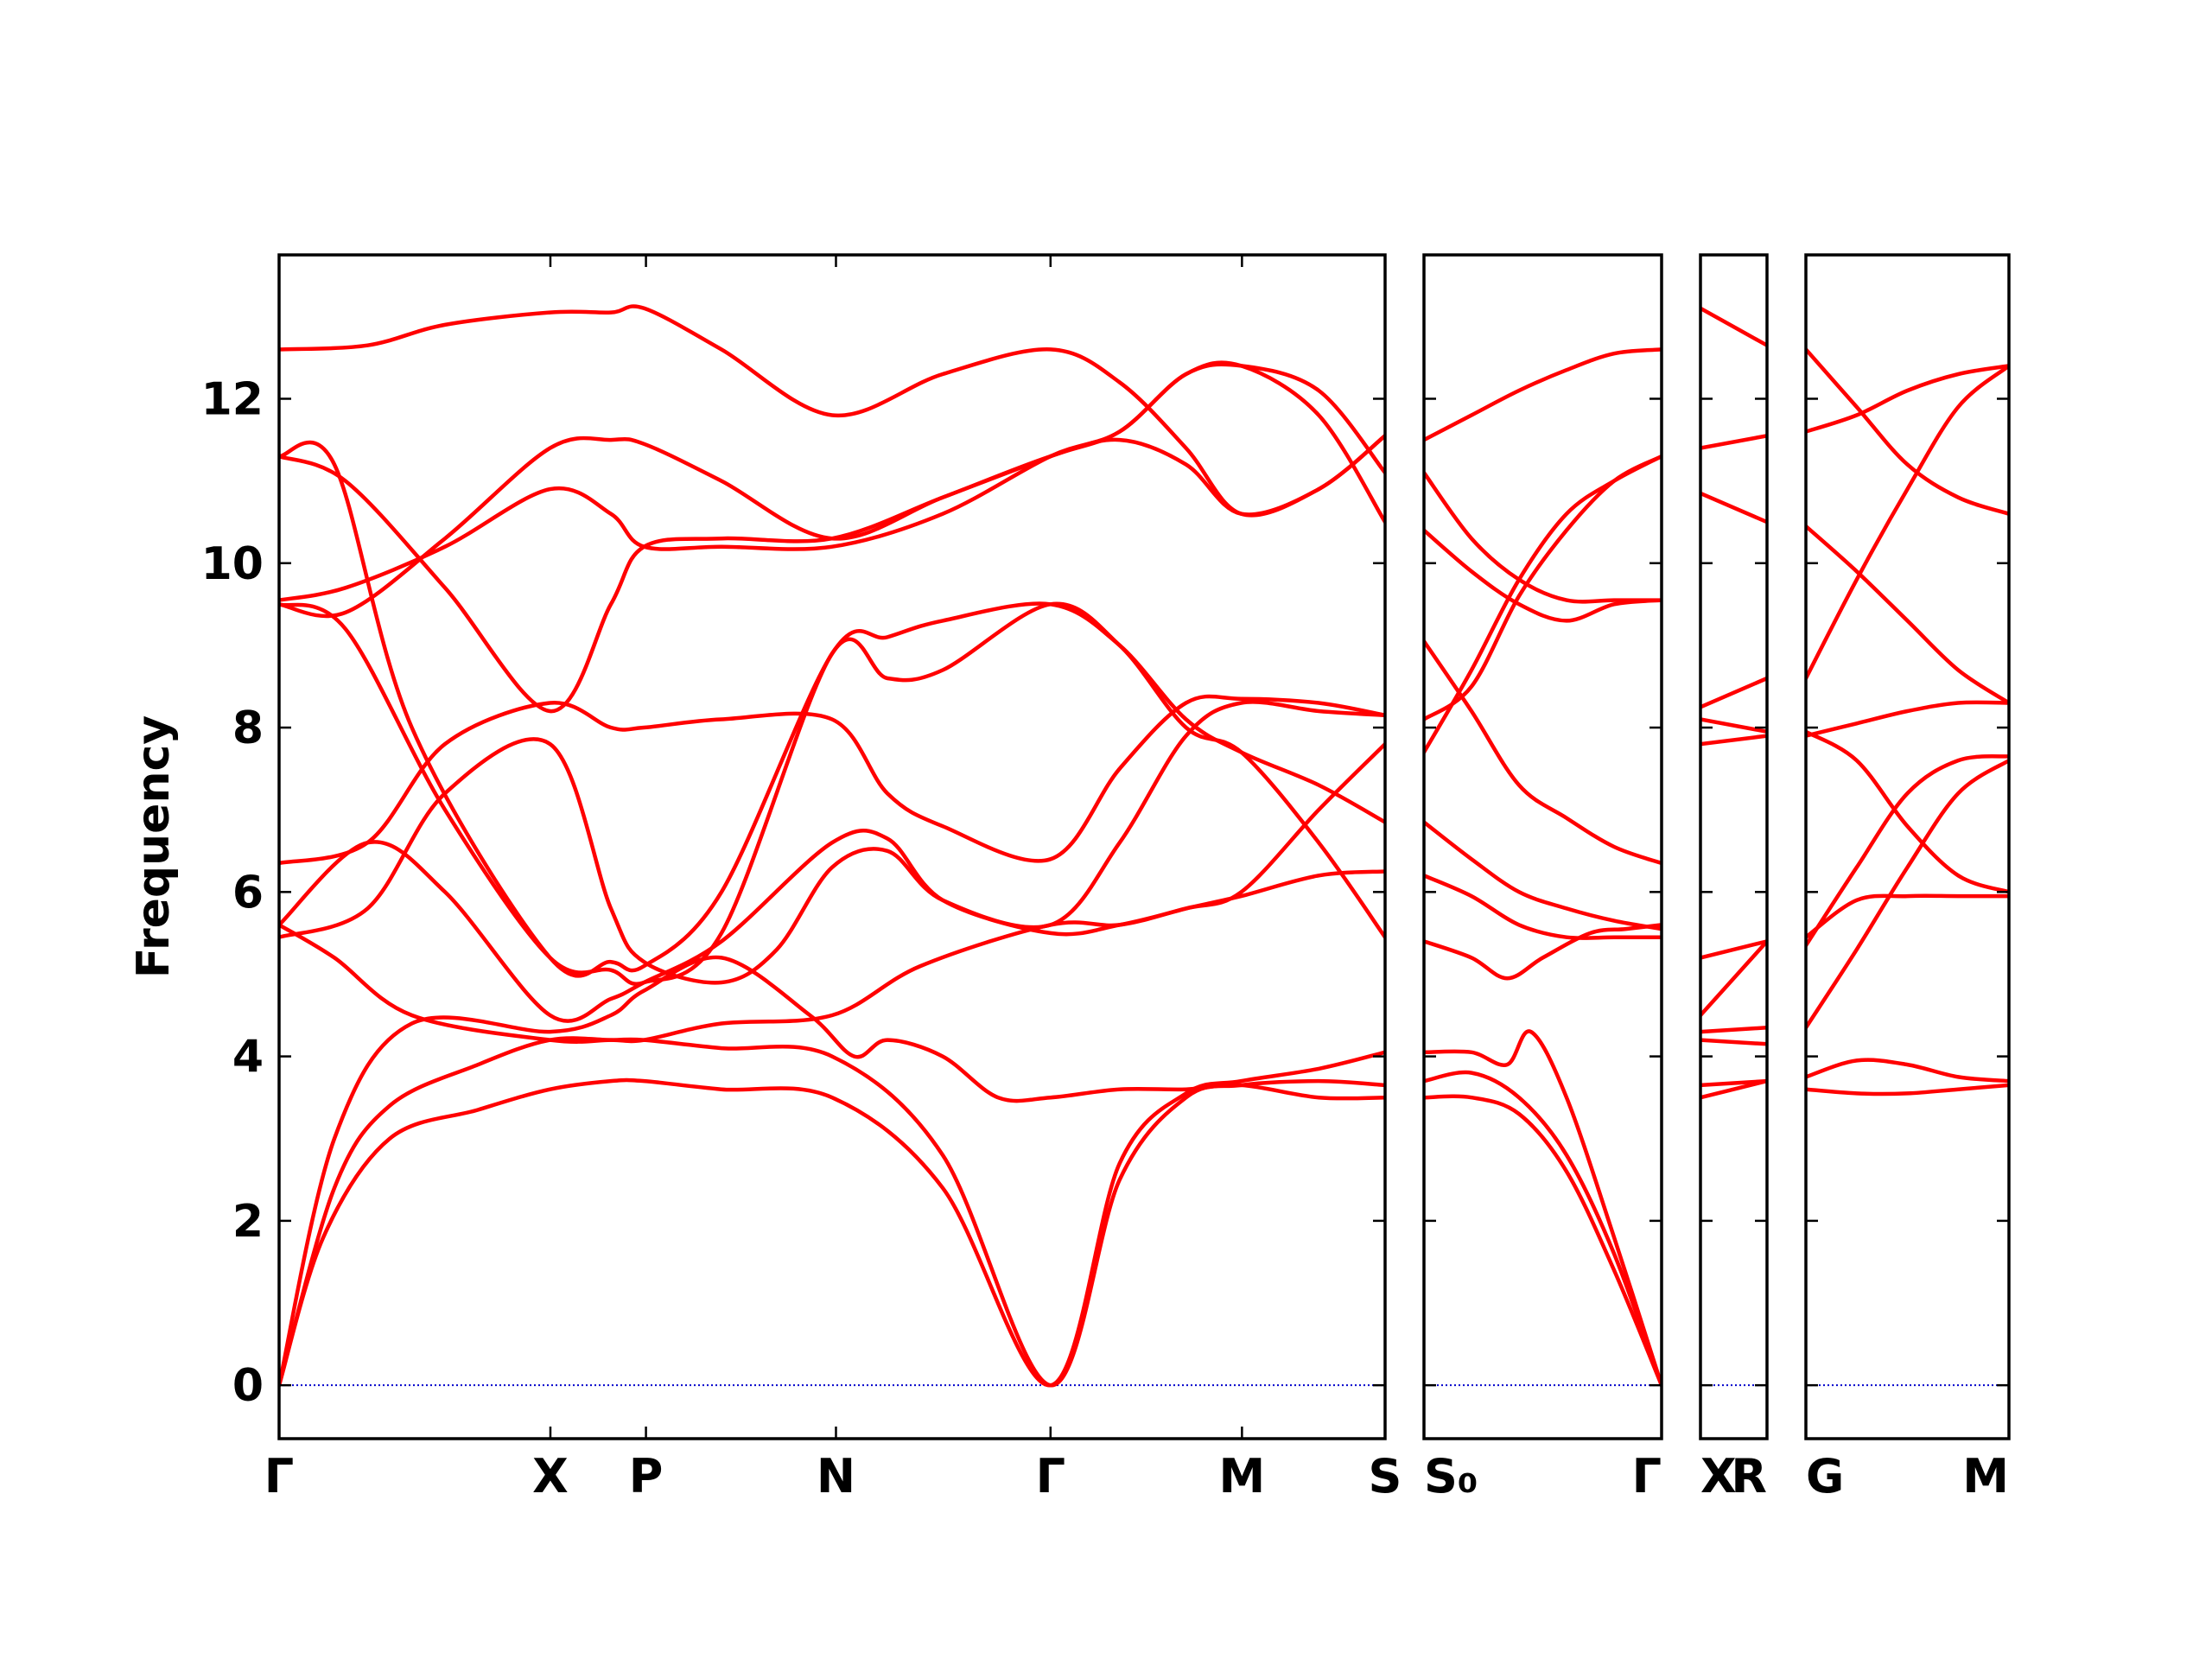 The width and height of the screenshot is (2212, 1659). What do you see at coordinates (646, 1476) in the screenshot?
I see `x-tick-label: P` at bounding box center [646, 1476].